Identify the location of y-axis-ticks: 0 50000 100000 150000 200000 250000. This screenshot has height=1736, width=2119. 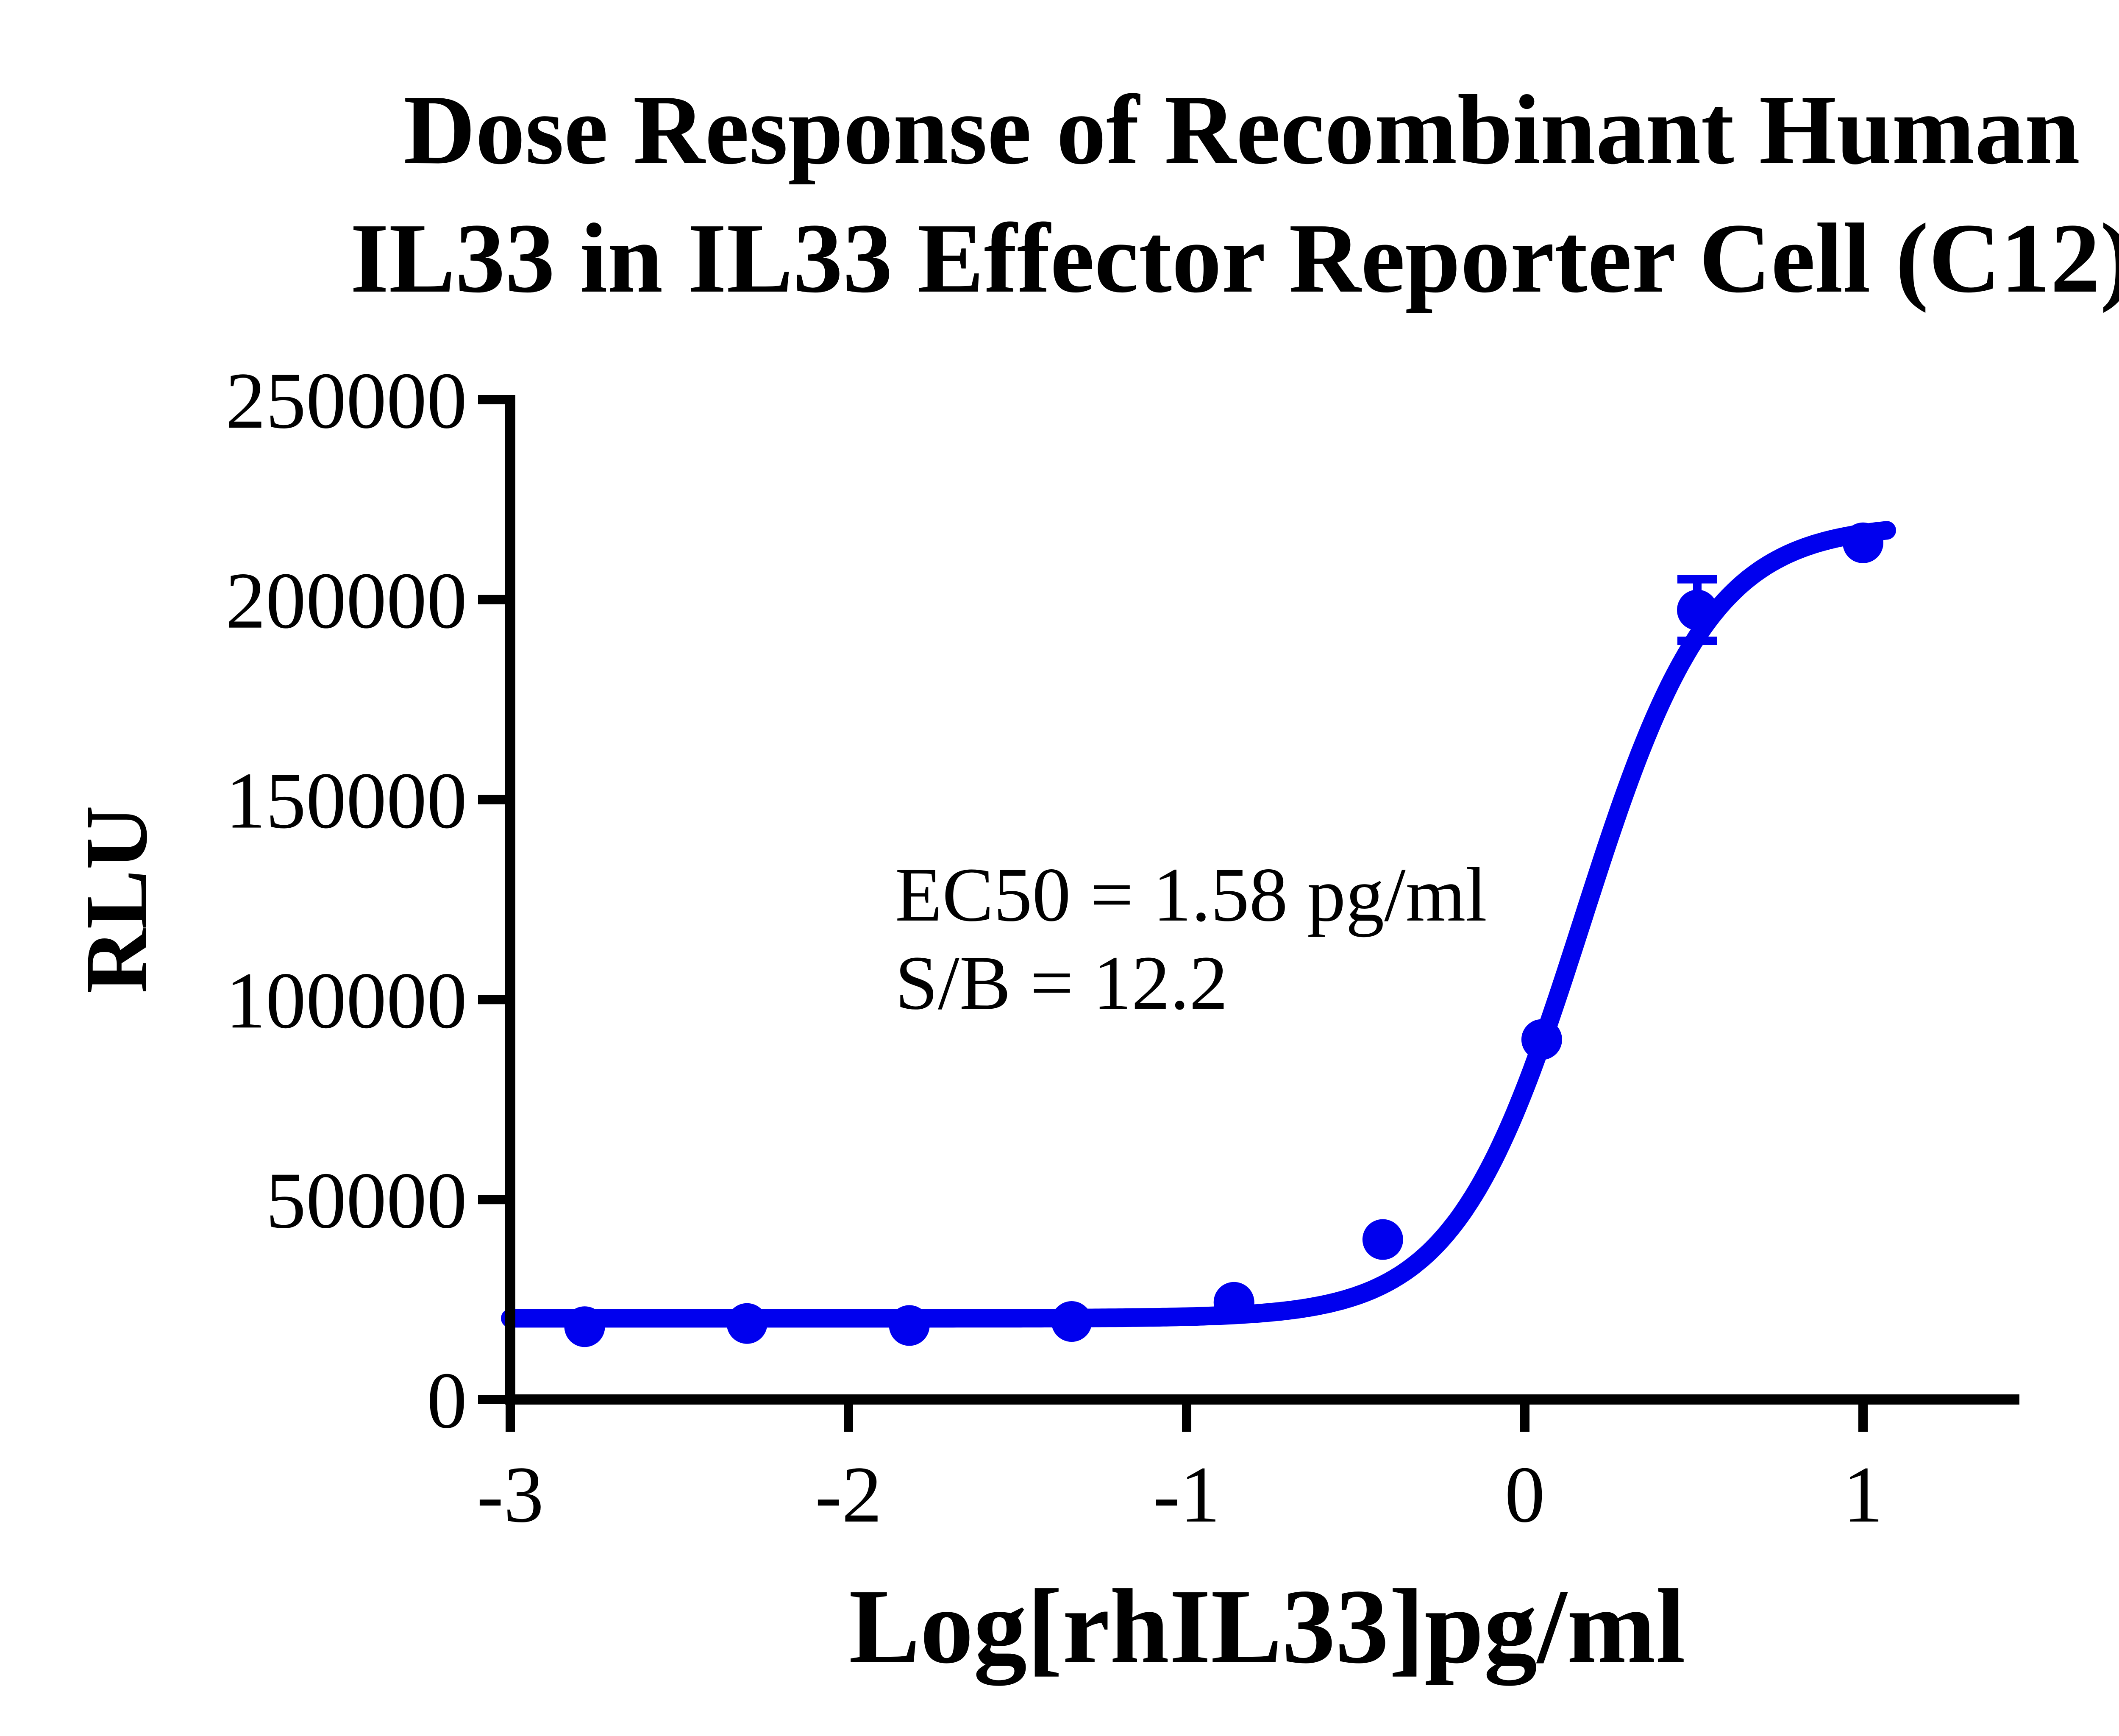
(368, 900).